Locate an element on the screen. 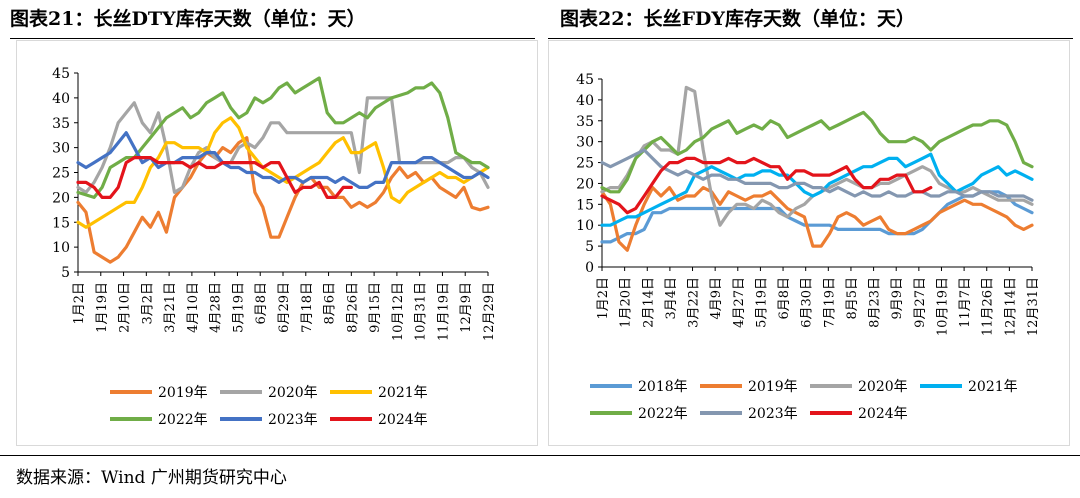 Image resolution: width=1080 pixels, height=498 pixels. chart-22-title: 图表22：长丝FDY库存天数（单位：天） is located at coordinates (737, 19).